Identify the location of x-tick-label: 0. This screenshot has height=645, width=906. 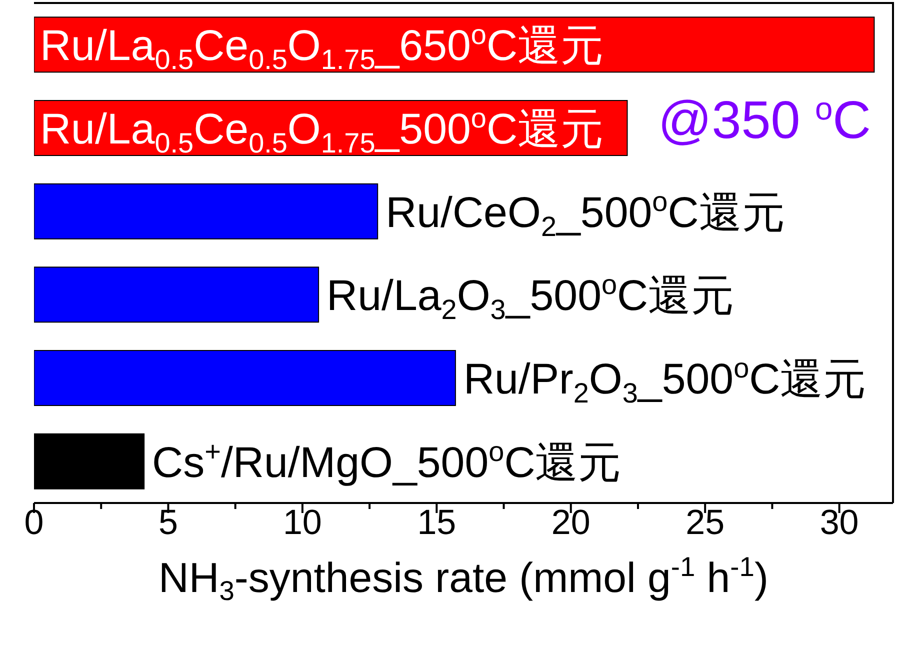
(34, 522).